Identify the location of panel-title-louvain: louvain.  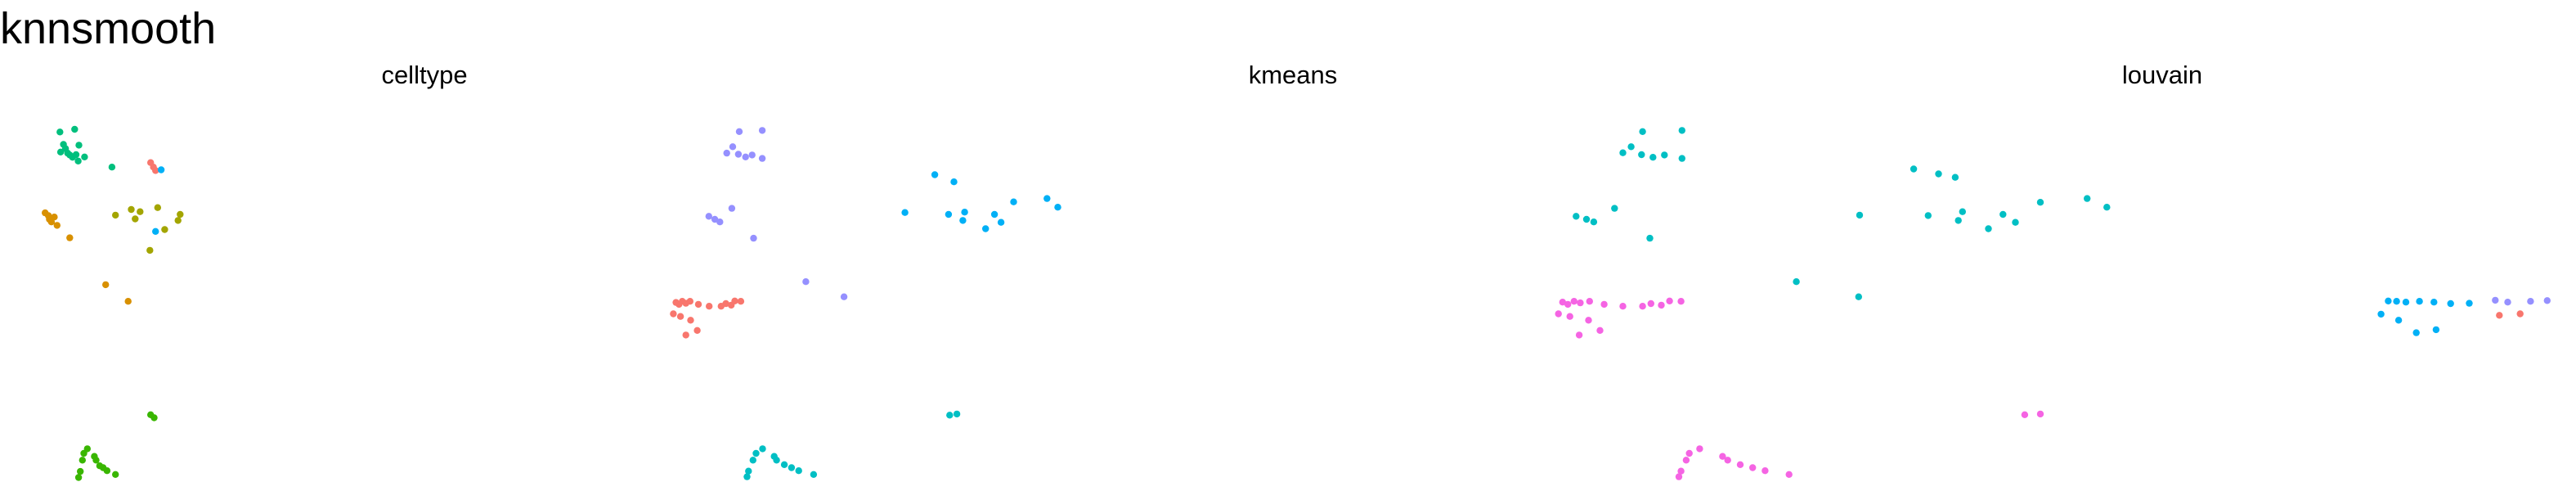
(2162, 75).